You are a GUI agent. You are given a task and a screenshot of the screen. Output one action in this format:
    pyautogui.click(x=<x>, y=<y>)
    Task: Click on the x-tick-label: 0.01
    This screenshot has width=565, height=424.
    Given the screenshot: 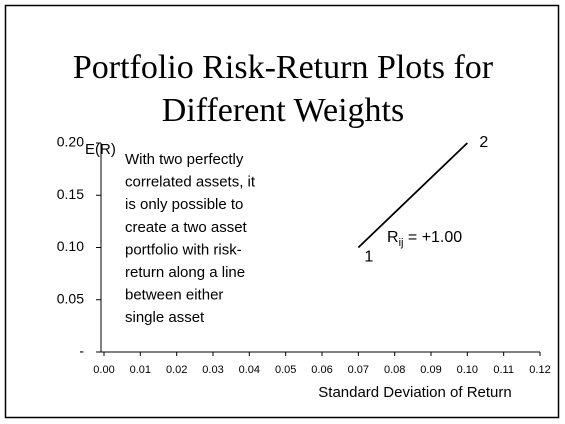 What is the action you would take?
    pyautogui.click(x=140, y=370)
    